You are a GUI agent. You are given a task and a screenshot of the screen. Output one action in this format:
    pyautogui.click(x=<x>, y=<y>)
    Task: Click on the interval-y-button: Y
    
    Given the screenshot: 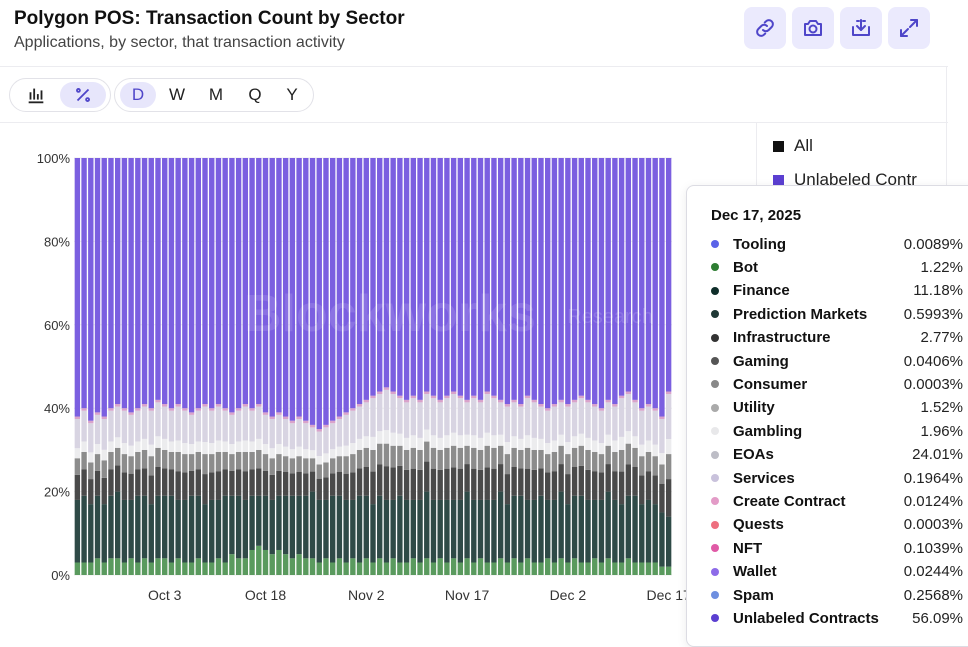 What is the action you would take?
    pyautogui.click(x=292, y=94)
    